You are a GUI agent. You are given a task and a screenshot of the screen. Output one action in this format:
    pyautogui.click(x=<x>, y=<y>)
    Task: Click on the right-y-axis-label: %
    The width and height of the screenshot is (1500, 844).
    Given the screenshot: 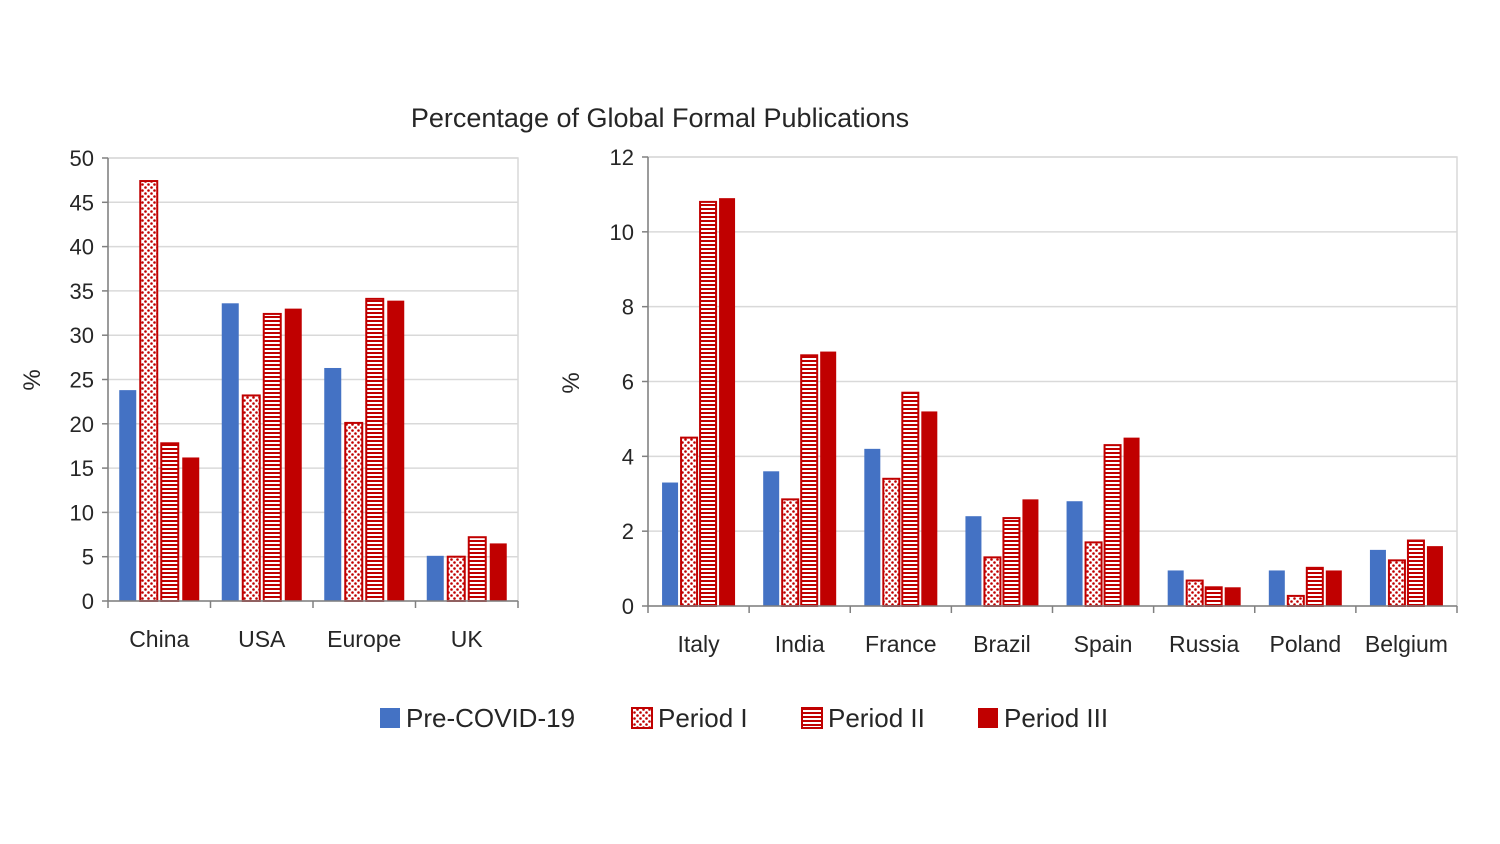 What is the action you would take?
    pyautogui.click(x=571, y=382)
    